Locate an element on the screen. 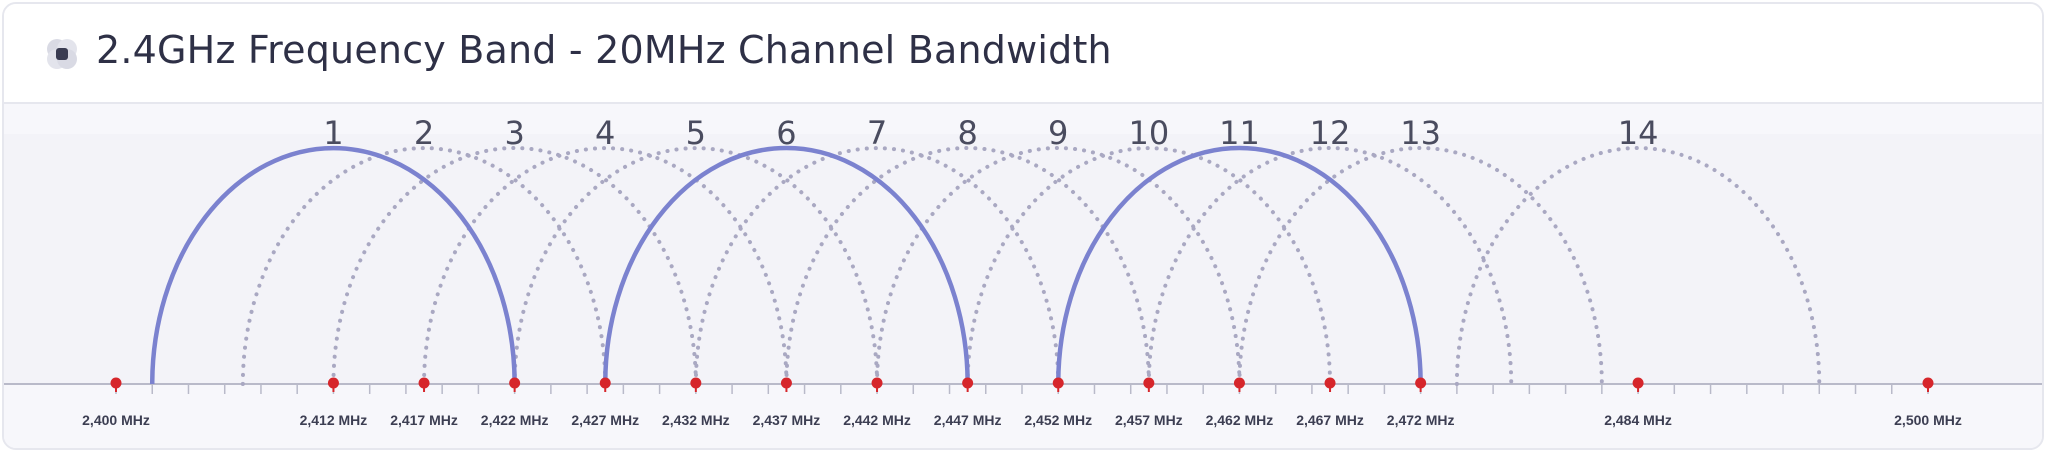 This screenshot has width=2048, height=453. channel-number-label: 8 is located at coordinates (967, 133).